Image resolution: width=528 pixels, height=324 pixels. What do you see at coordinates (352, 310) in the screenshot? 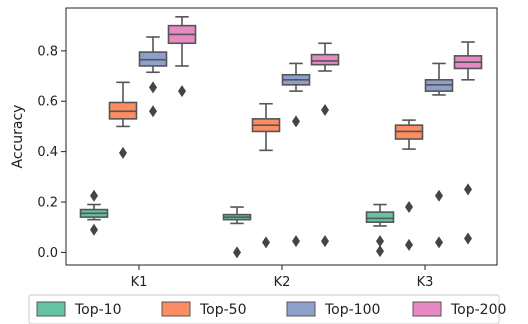
I see `legend-label: Top-100` at bounding box center [352, 310].